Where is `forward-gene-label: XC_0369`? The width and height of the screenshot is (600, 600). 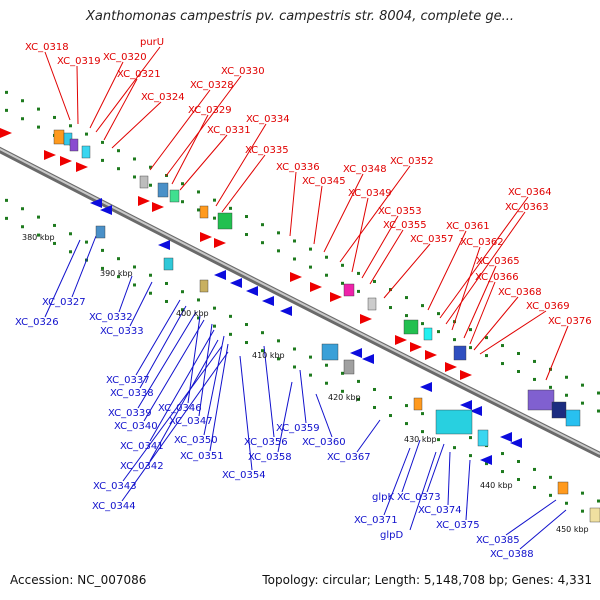 forward-gene-label: XC_0369 is located at coordinates (548, 306).